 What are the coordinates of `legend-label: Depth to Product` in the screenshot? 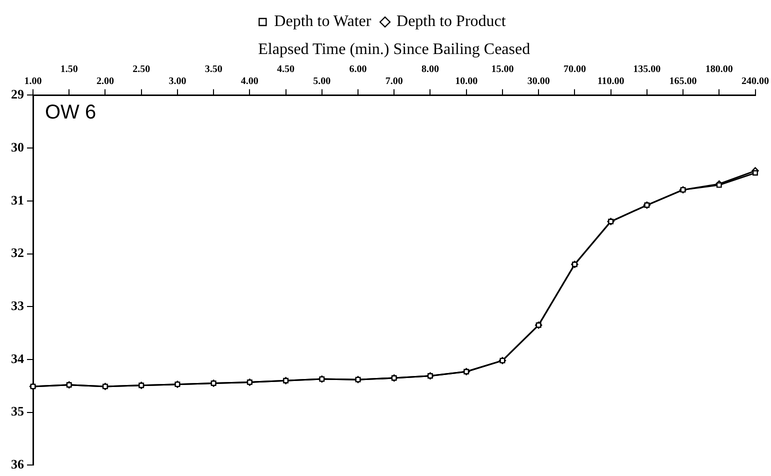 It's located at (451, 21).